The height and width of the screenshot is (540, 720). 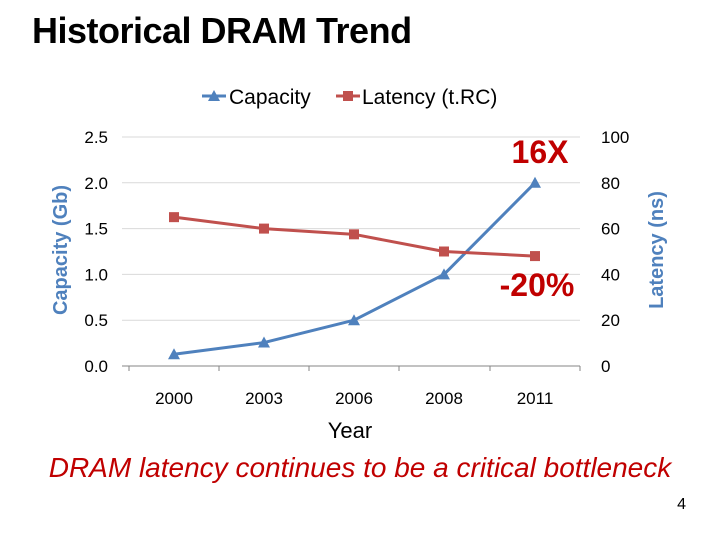 I want to click on slide-title: Historical DRAM Trend, so click(x=222, y=30).